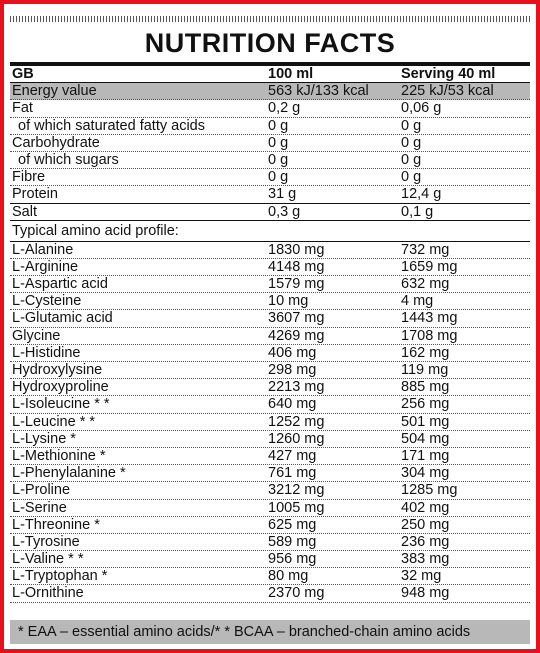 Image resolution: width=540 pixels, height=653 pixels. Describe the element at coordinates (425, 249) in the screenshot. I see `value-serving: 732 mg` at that location.